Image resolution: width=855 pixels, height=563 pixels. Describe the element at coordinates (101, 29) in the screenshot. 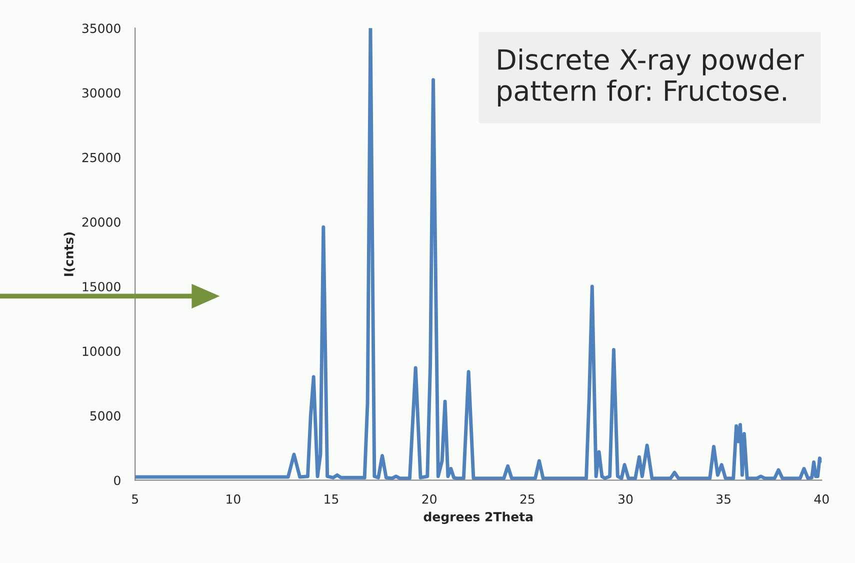

I see `y-tick-label: 35000` at that location.